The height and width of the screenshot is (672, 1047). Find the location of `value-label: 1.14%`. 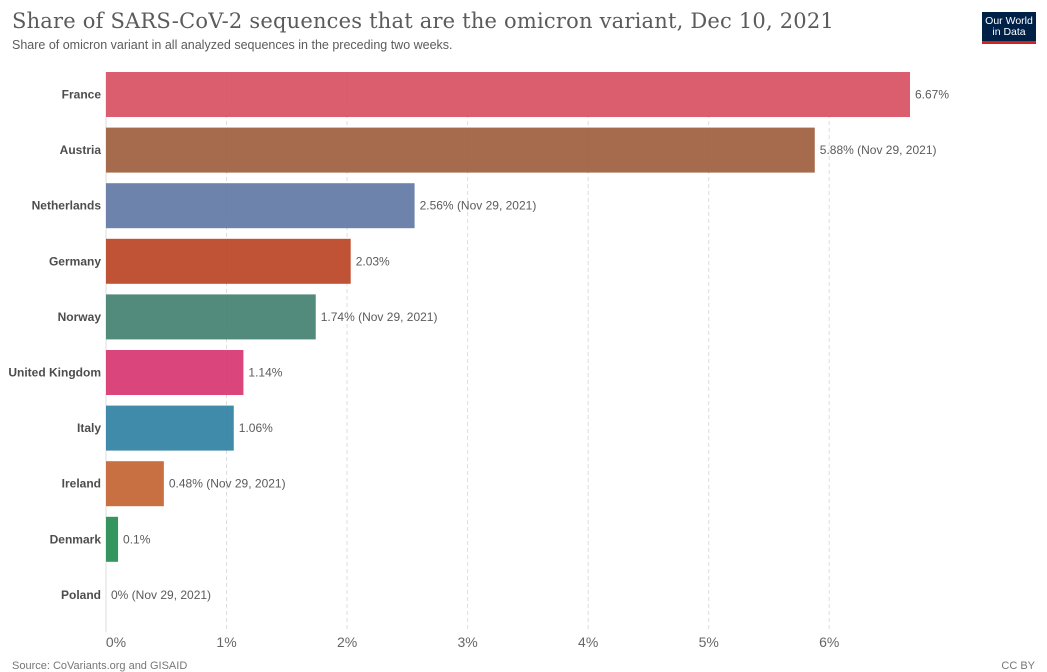

value-label: 1.14% is located at coordinates (265, 373).